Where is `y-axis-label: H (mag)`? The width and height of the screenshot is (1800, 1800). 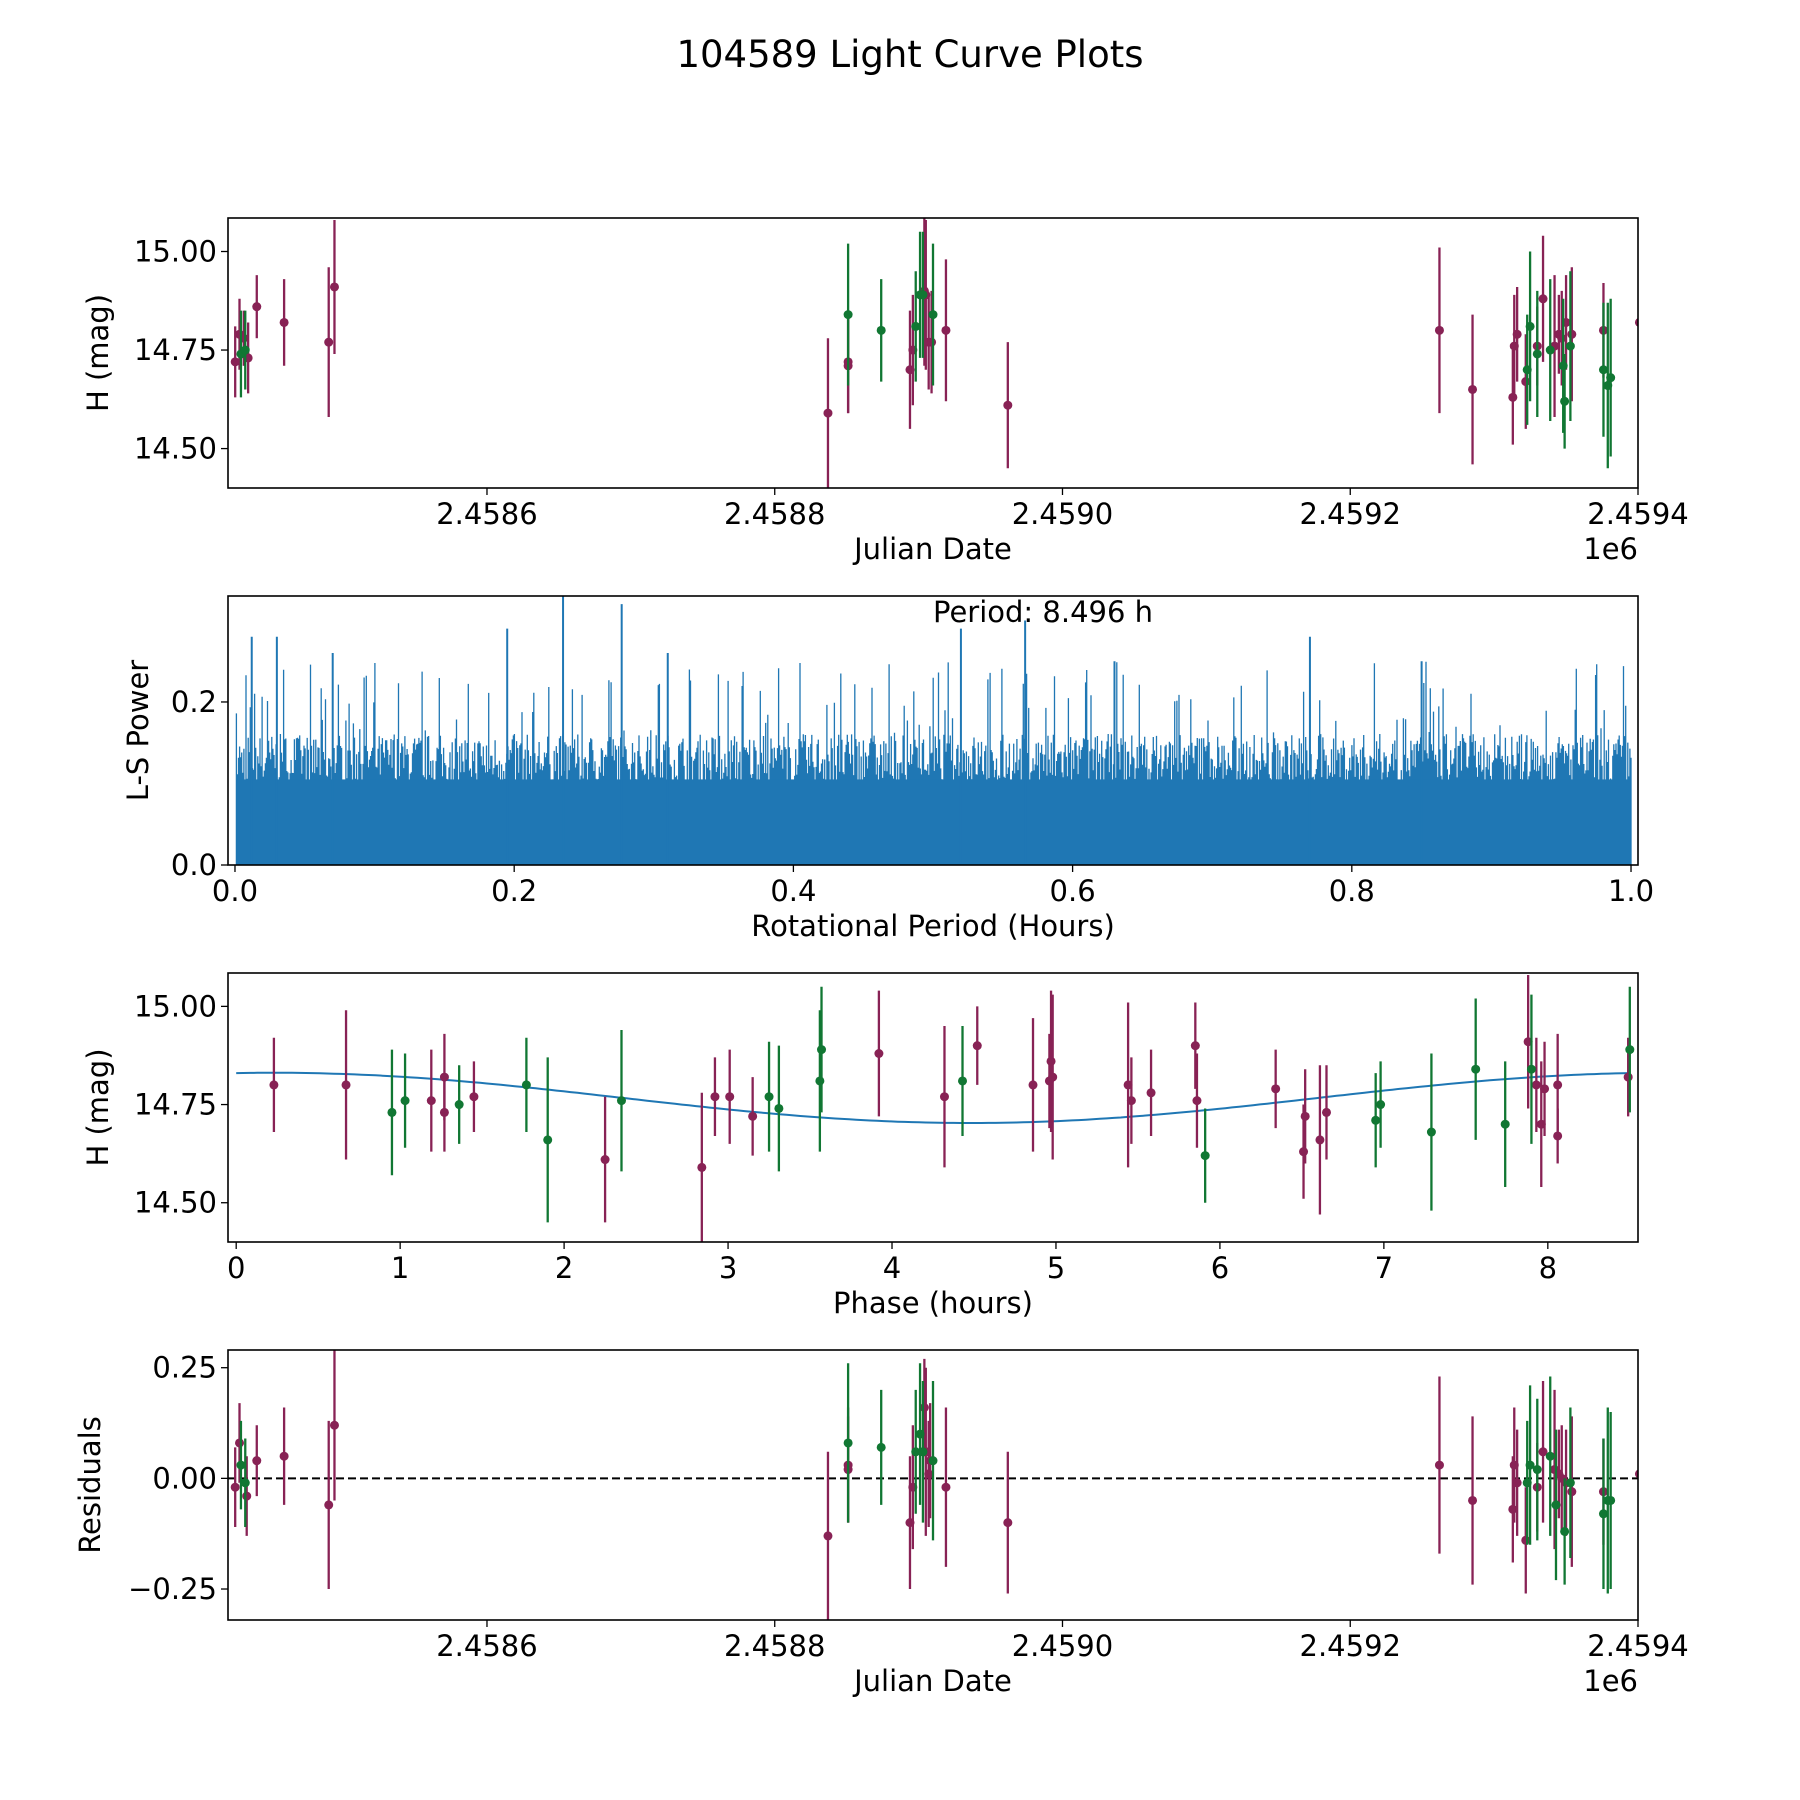 y-axis-label: H (mag) is located at coordinates (98, 1107).